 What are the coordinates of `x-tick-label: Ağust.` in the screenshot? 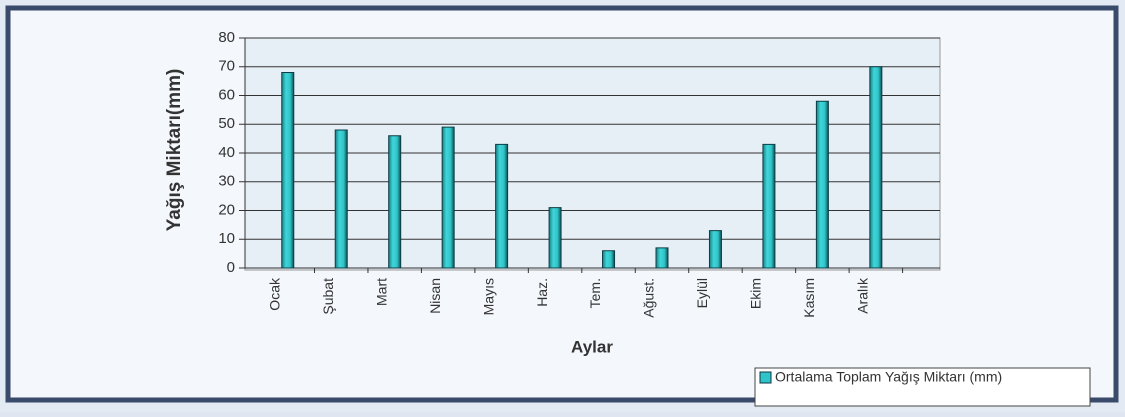 It's located at (649, 298).